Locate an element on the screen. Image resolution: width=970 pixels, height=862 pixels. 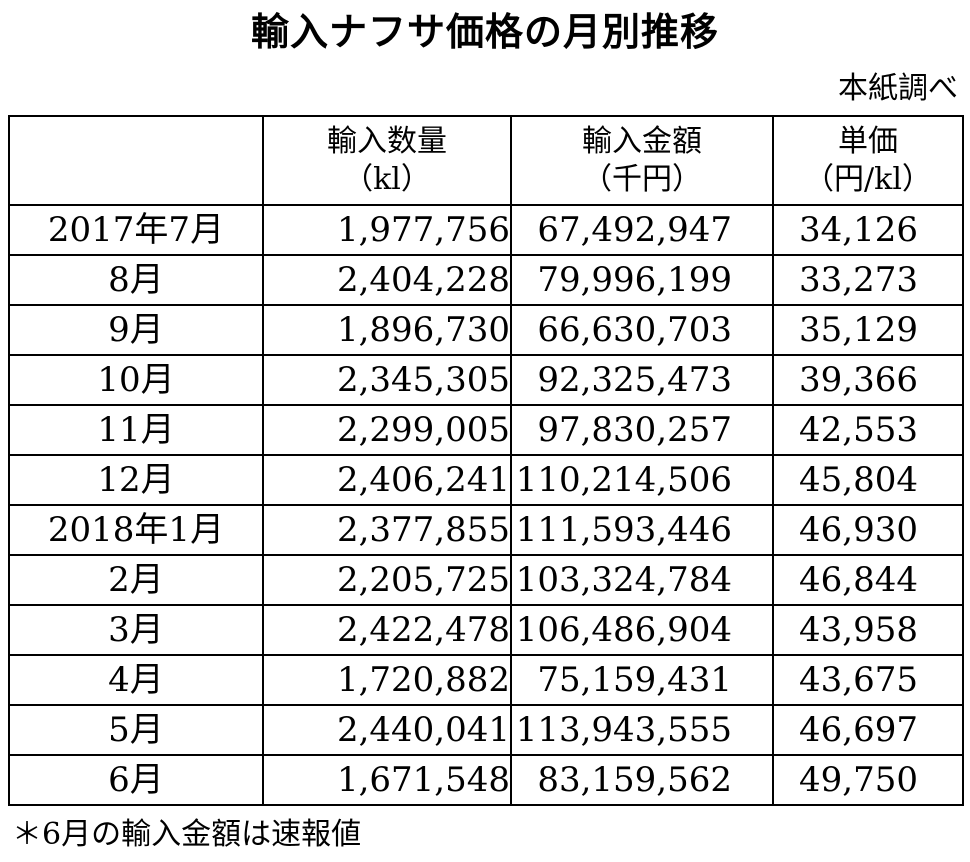
table-row: 3月 2,422,478 106,486,904 43,958 is located at coordinates (486, 630).